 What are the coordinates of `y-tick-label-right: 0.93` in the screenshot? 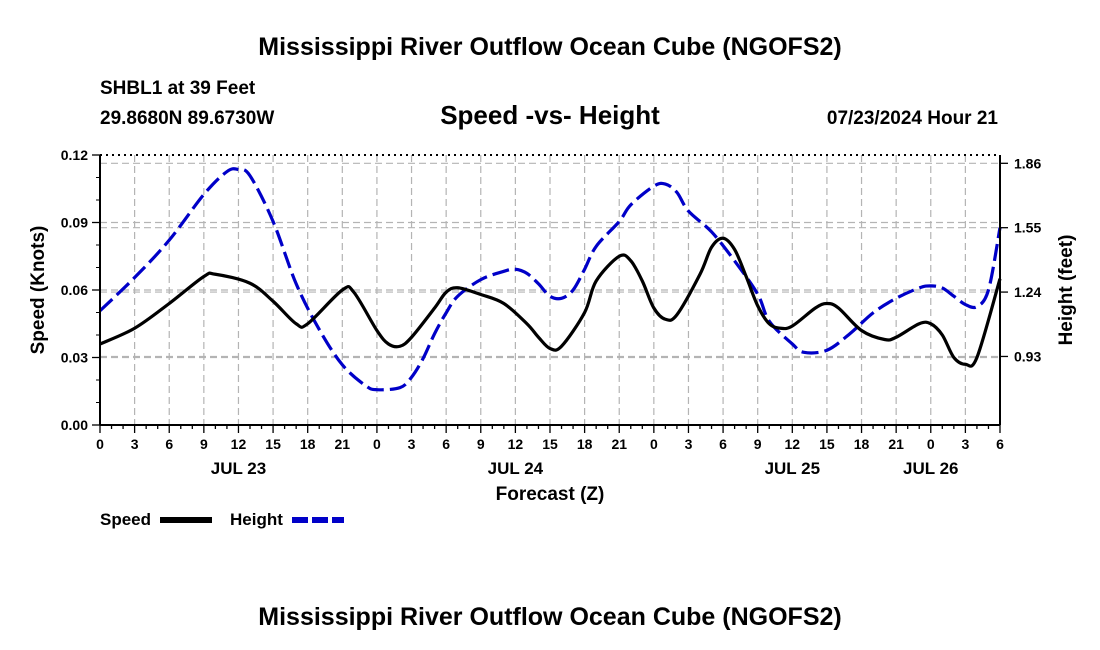 It's located at (1027, 356).